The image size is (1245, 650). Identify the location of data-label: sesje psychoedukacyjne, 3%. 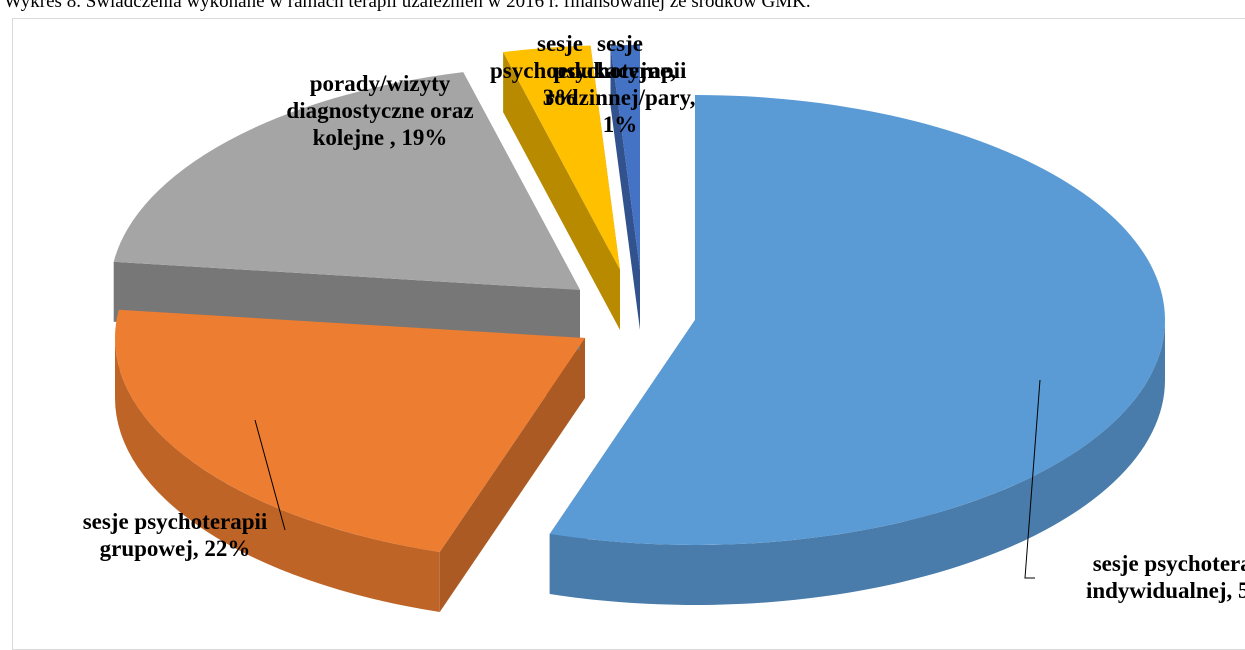
(583, 70).